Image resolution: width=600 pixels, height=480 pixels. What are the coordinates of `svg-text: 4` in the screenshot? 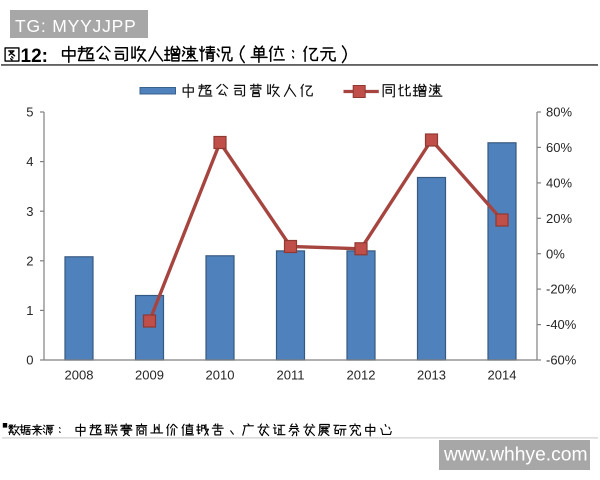 It's located at (29, 161).